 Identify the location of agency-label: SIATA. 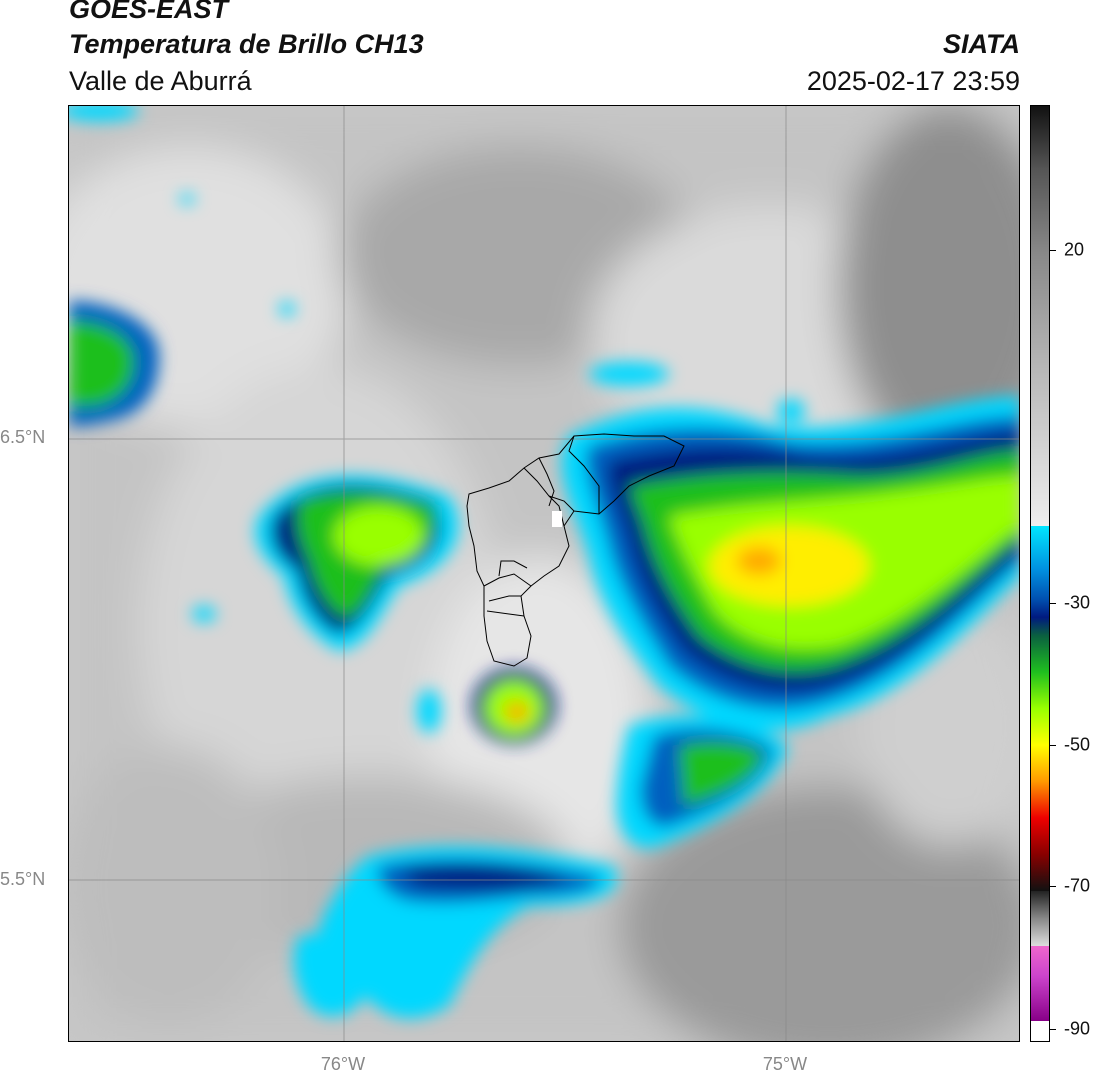
(981, 44).